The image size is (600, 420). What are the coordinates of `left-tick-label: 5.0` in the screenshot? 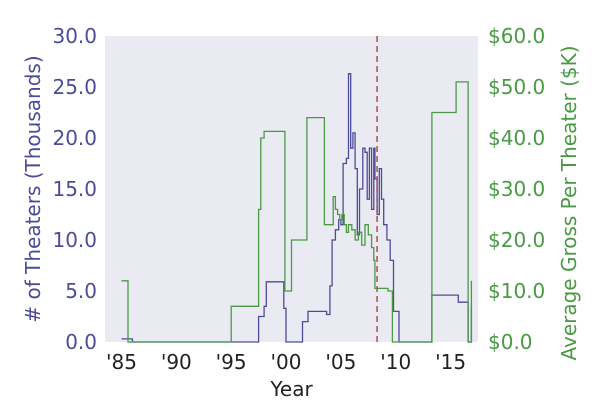 It's located at (81, 291).